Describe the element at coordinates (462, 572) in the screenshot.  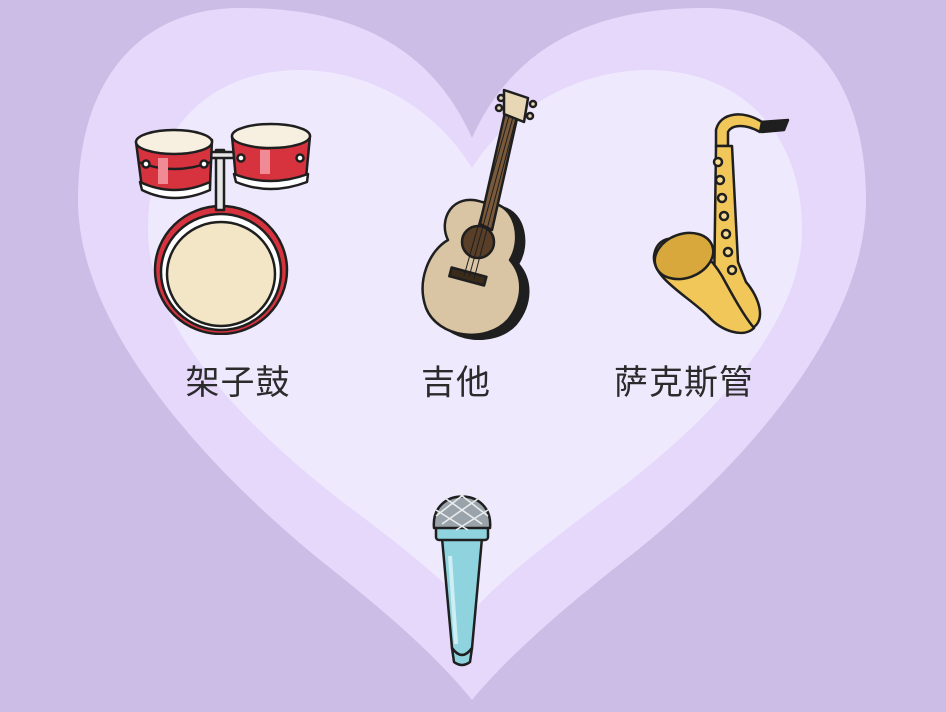
I see `microphone-icon` at that location.